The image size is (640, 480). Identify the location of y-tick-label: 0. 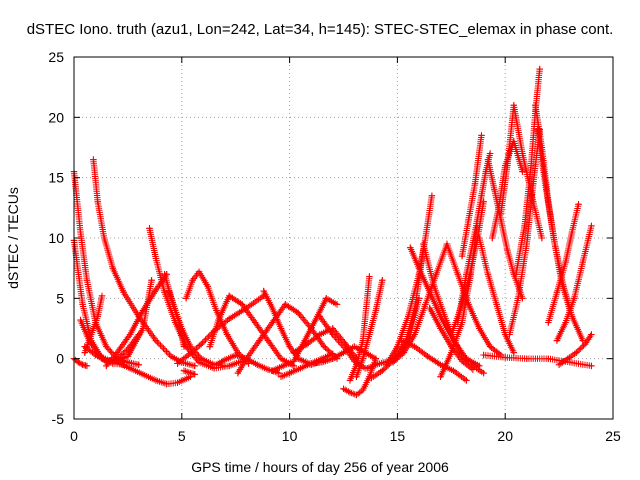
(60, 359).